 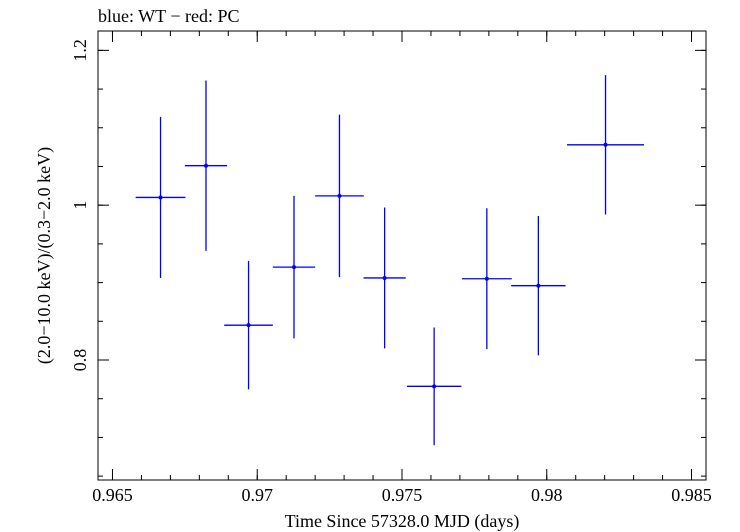 I want to click on x-tick-label: 0.975, so click(x=402, y=495).